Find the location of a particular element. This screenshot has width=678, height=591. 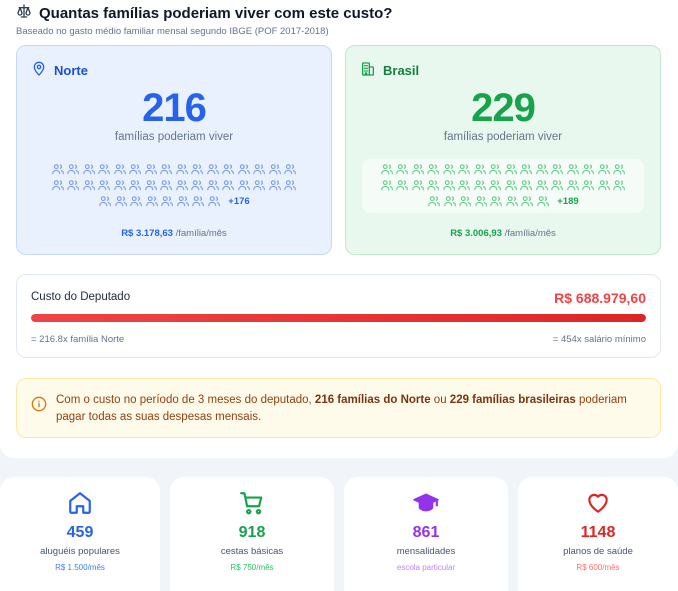

stat-label: planos de saúde is located at coordinates (598, 551).